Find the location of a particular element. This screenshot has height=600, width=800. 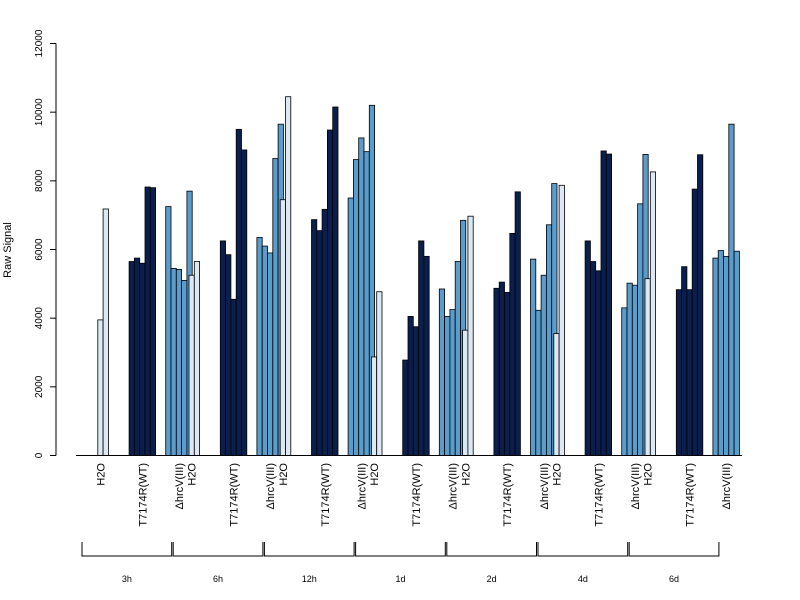

timepoint-label: 3h is located at coordinates (127, 579).